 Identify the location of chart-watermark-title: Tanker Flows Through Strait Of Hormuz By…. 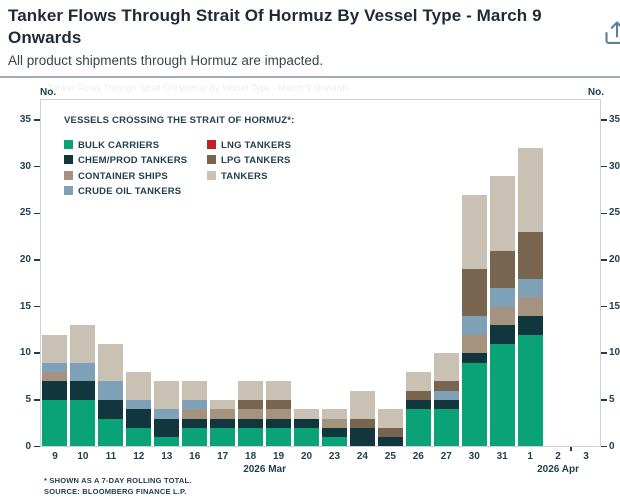
(199, 88).